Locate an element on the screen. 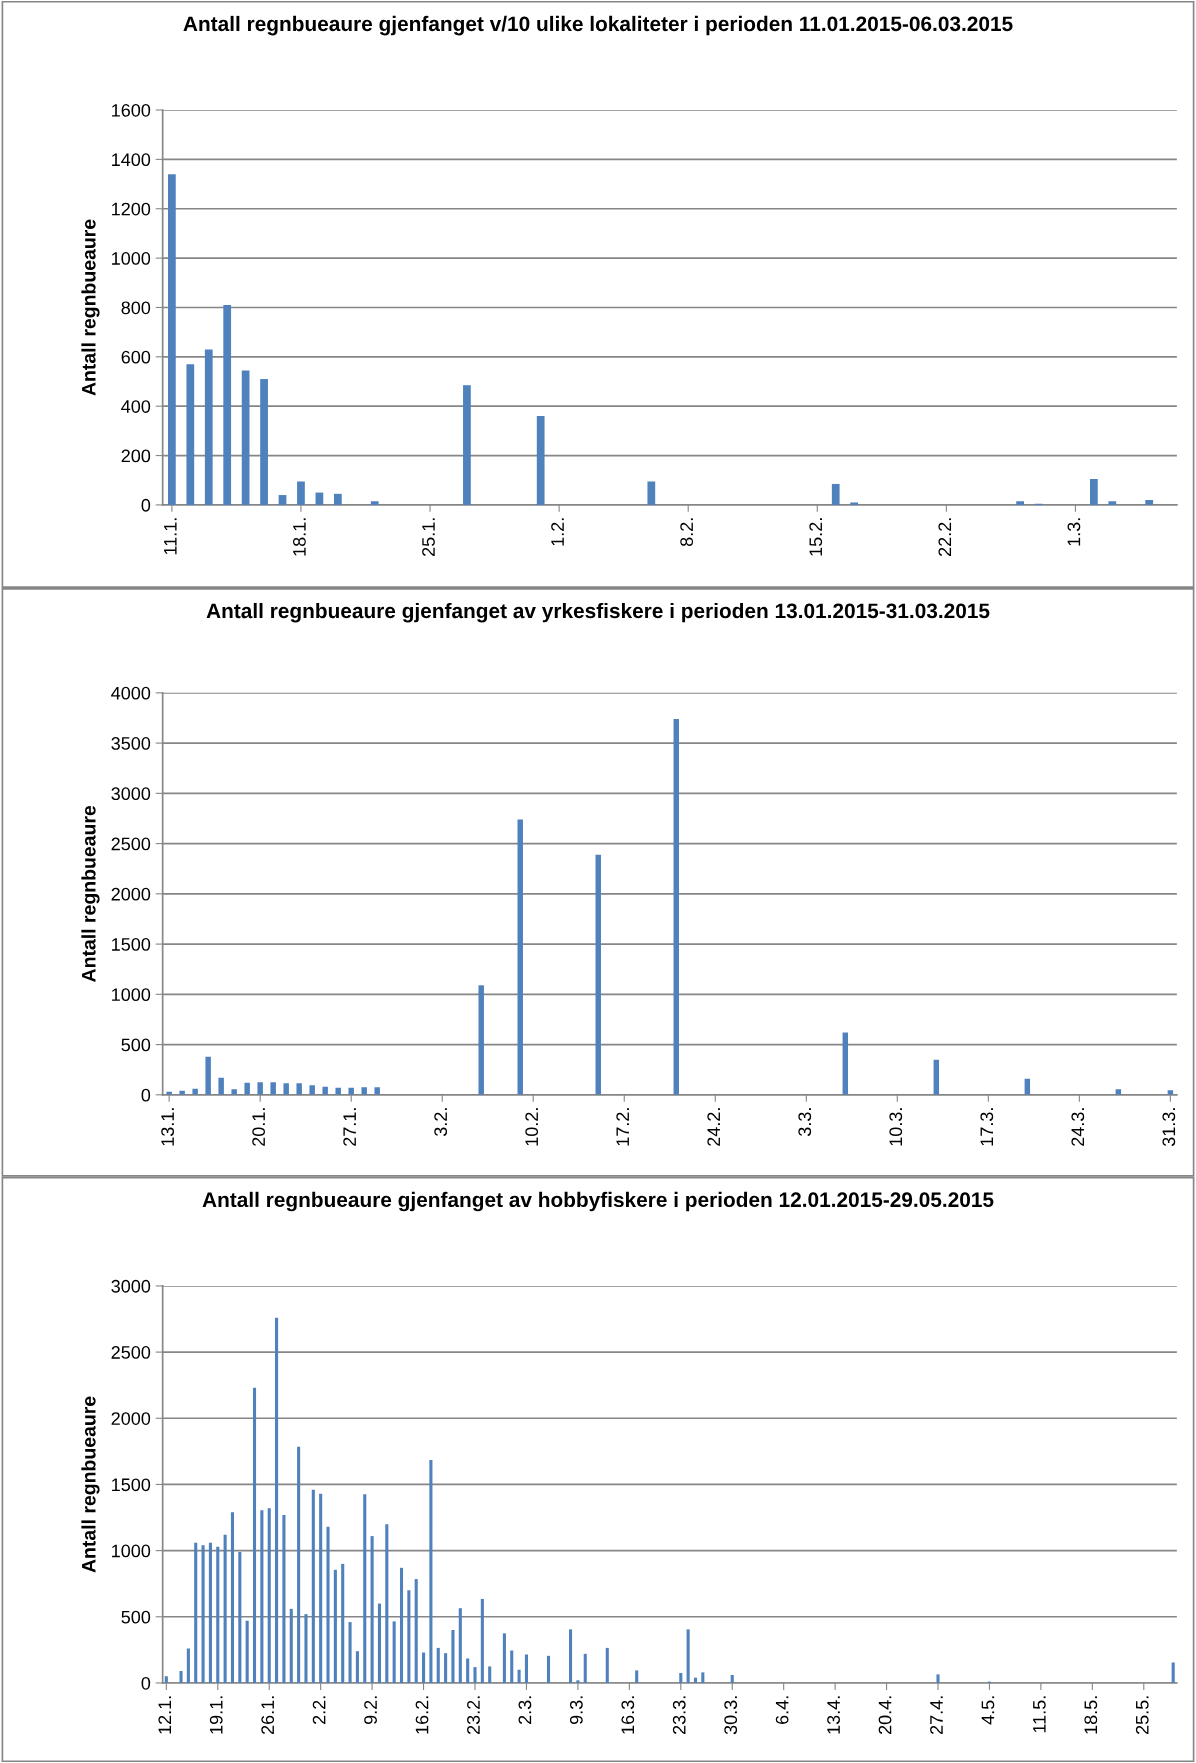  x-tick-label: 24.3. is located at coordinates (1078, 1127).